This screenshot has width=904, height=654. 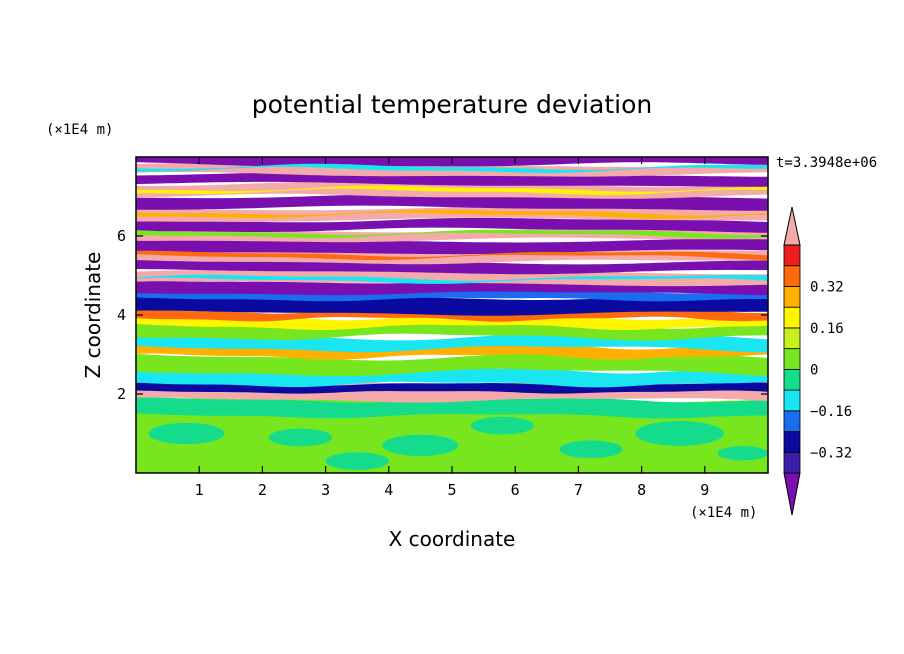 I want to click on colorbar-extend-high, so click(x=792, y=226).